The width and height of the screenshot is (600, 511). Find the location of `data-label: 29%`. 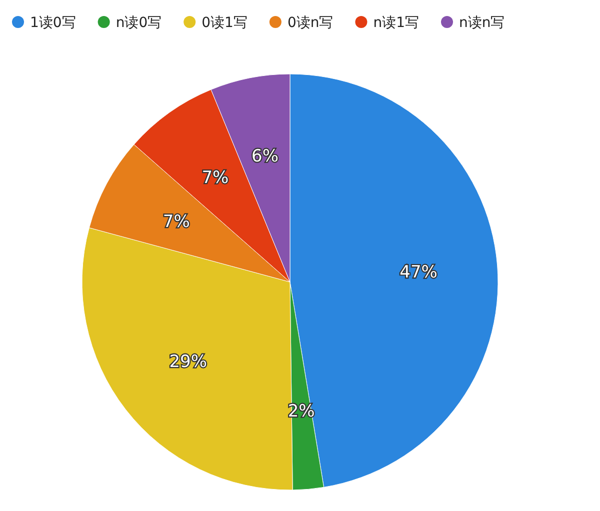

data-label: 29% is located at coordinates (188, 362).